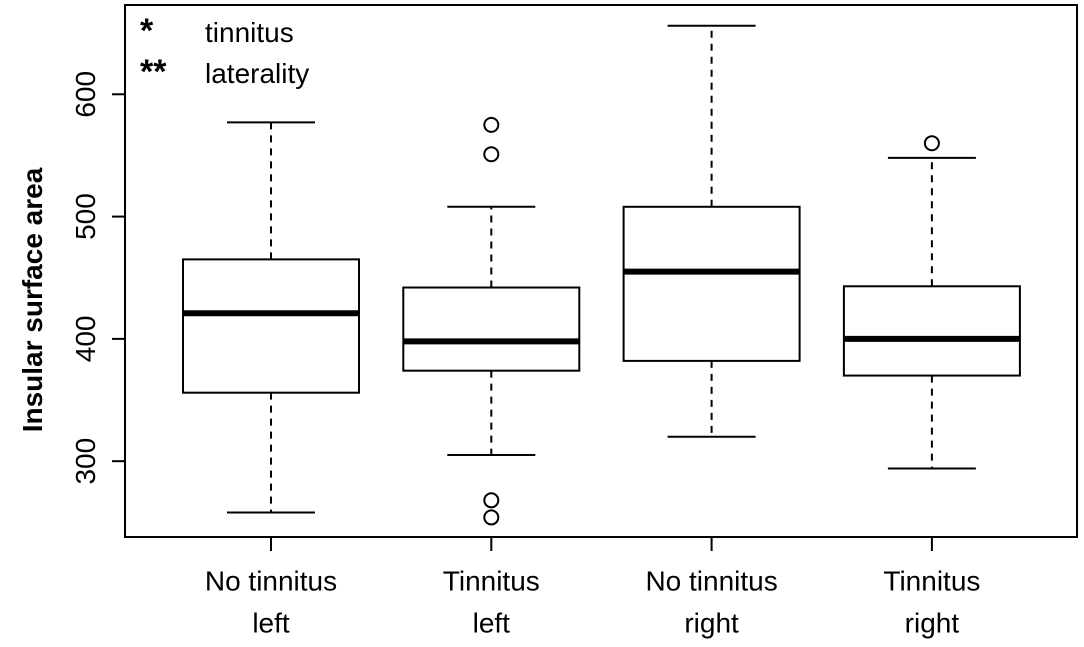 The height and width of the screenshot is (647, 1084). What do you see at coordinates (32, 299) in the screenshot?
I see `y-axis-label: Insular surface area` at bounding box center [32, 299].